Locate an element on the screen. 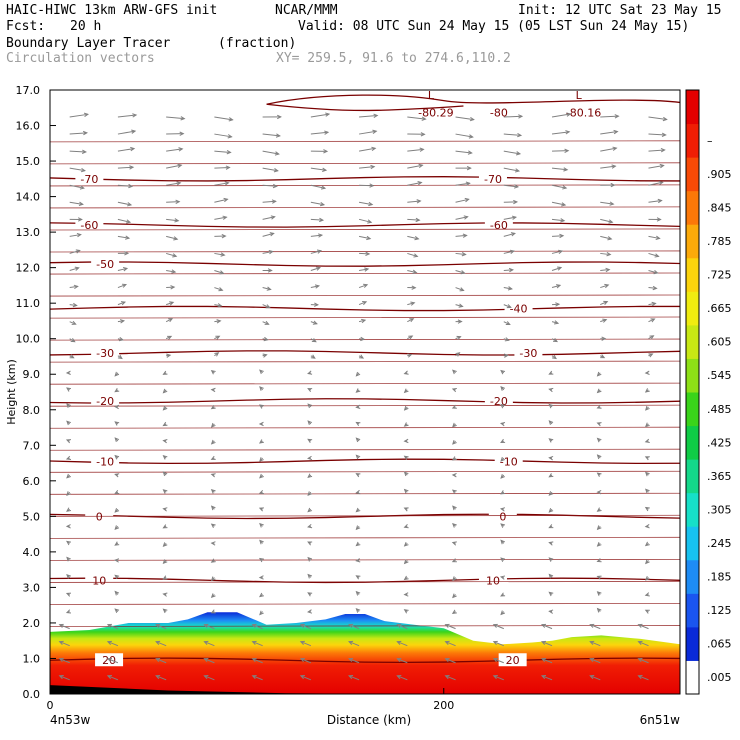 The width and height of the screenshot is (740, 740). contour-label: -80 is located at coordinates (499, 113).